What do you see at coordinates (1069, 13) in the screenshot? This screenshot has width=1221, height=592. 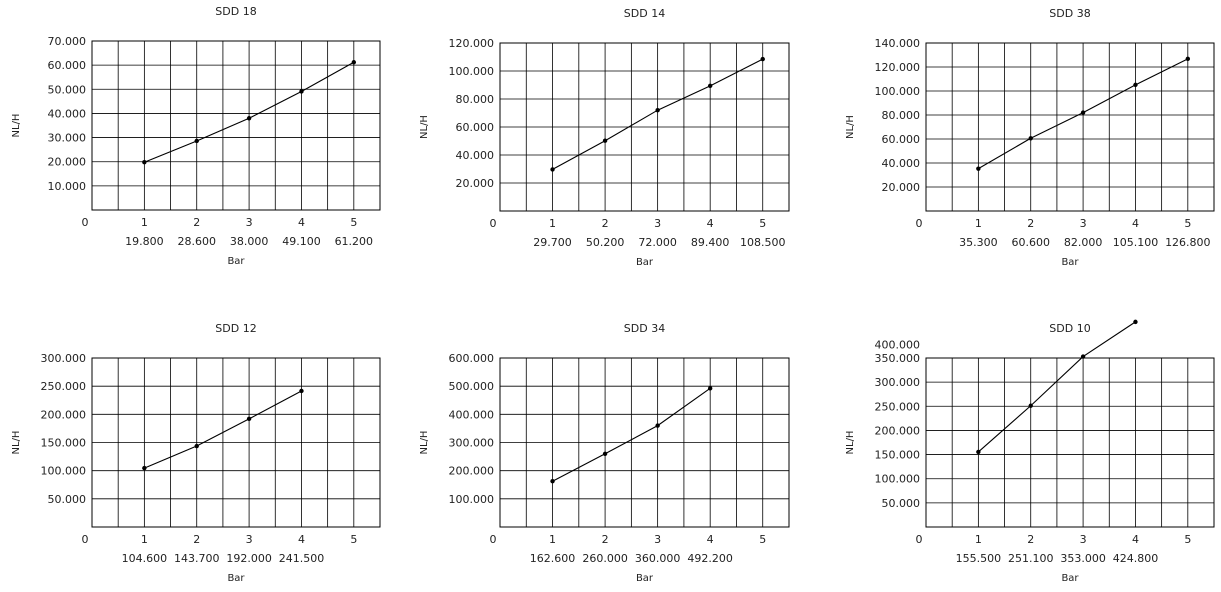 I see `chart-title: SDD 38` at bounding box center [1069, 13].